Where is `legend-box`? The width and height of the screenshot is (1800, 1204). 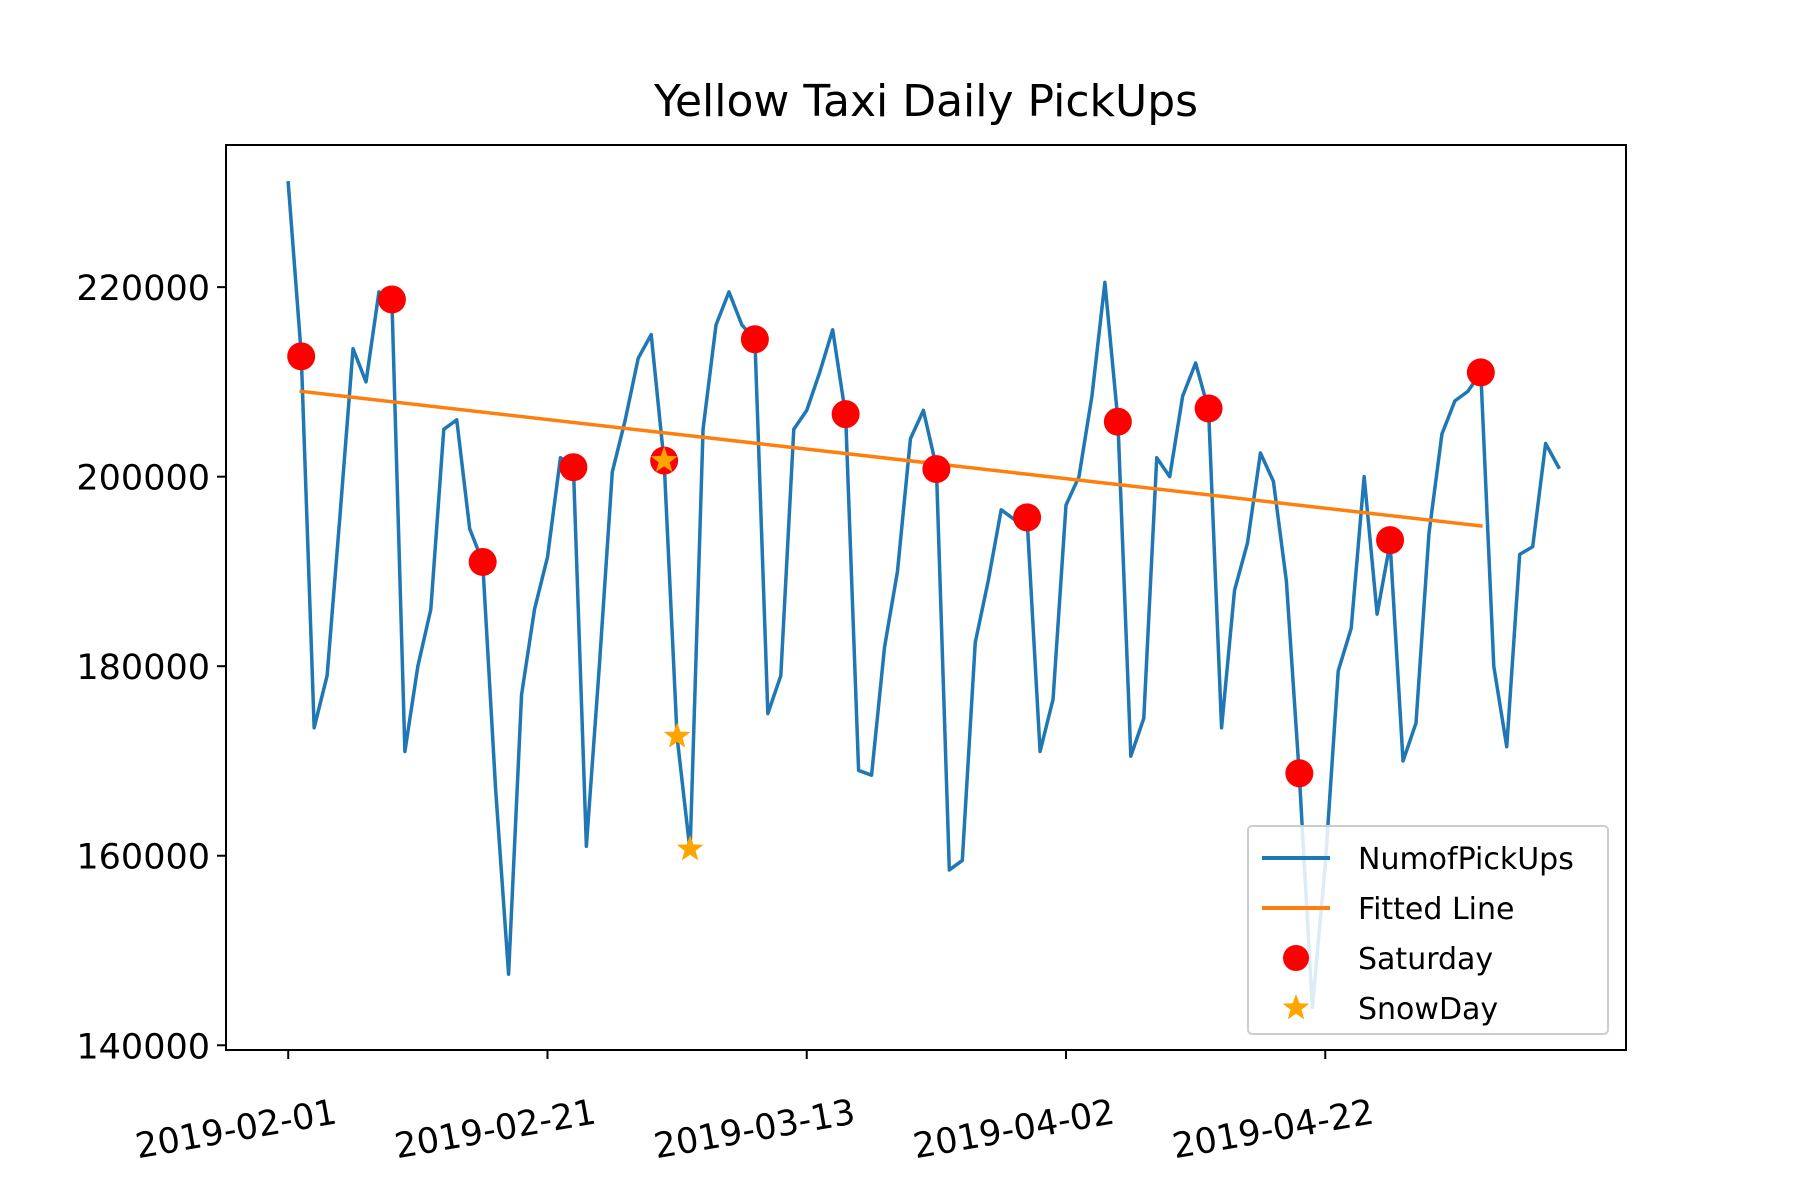
legend-box is located at coordinates (1428, 930).